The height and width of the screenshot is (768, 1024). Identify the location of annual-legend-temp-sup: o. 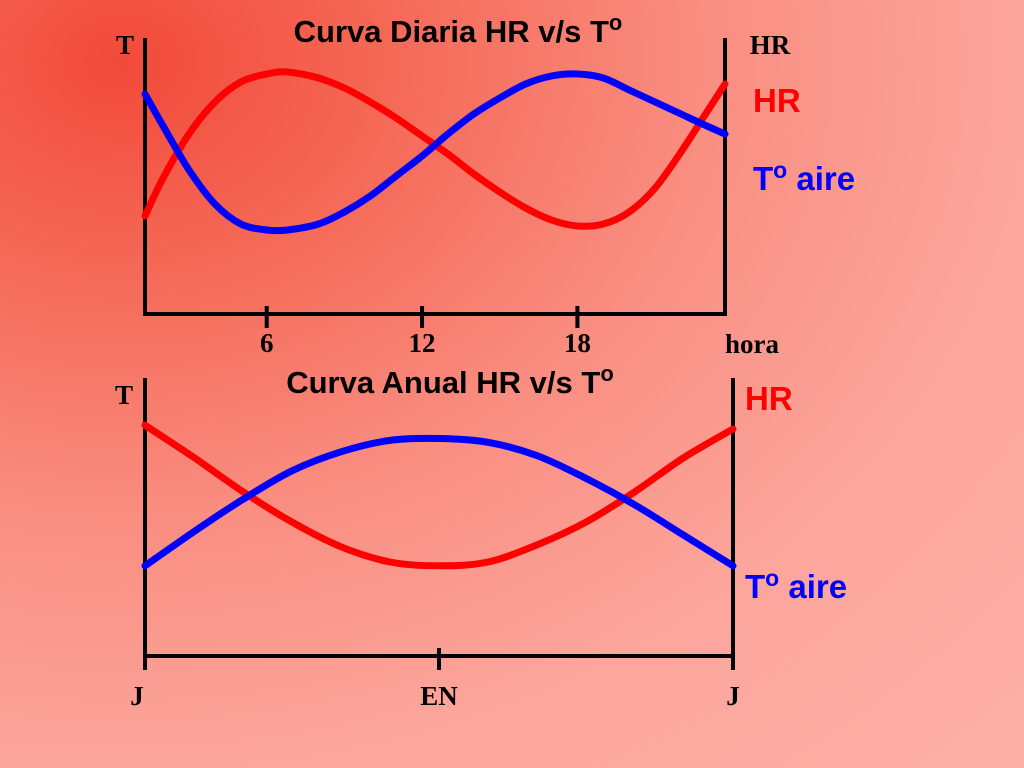
(772, 578).